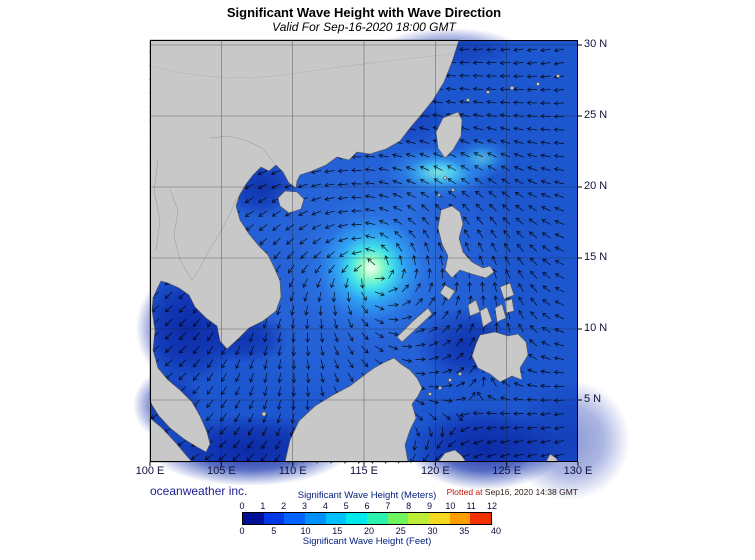 The width and height of the screenshot is (755, 560). Describe the element at coordinates (445, 384) in the screenshot. I see `islands-sulu-archipelago` at that location.